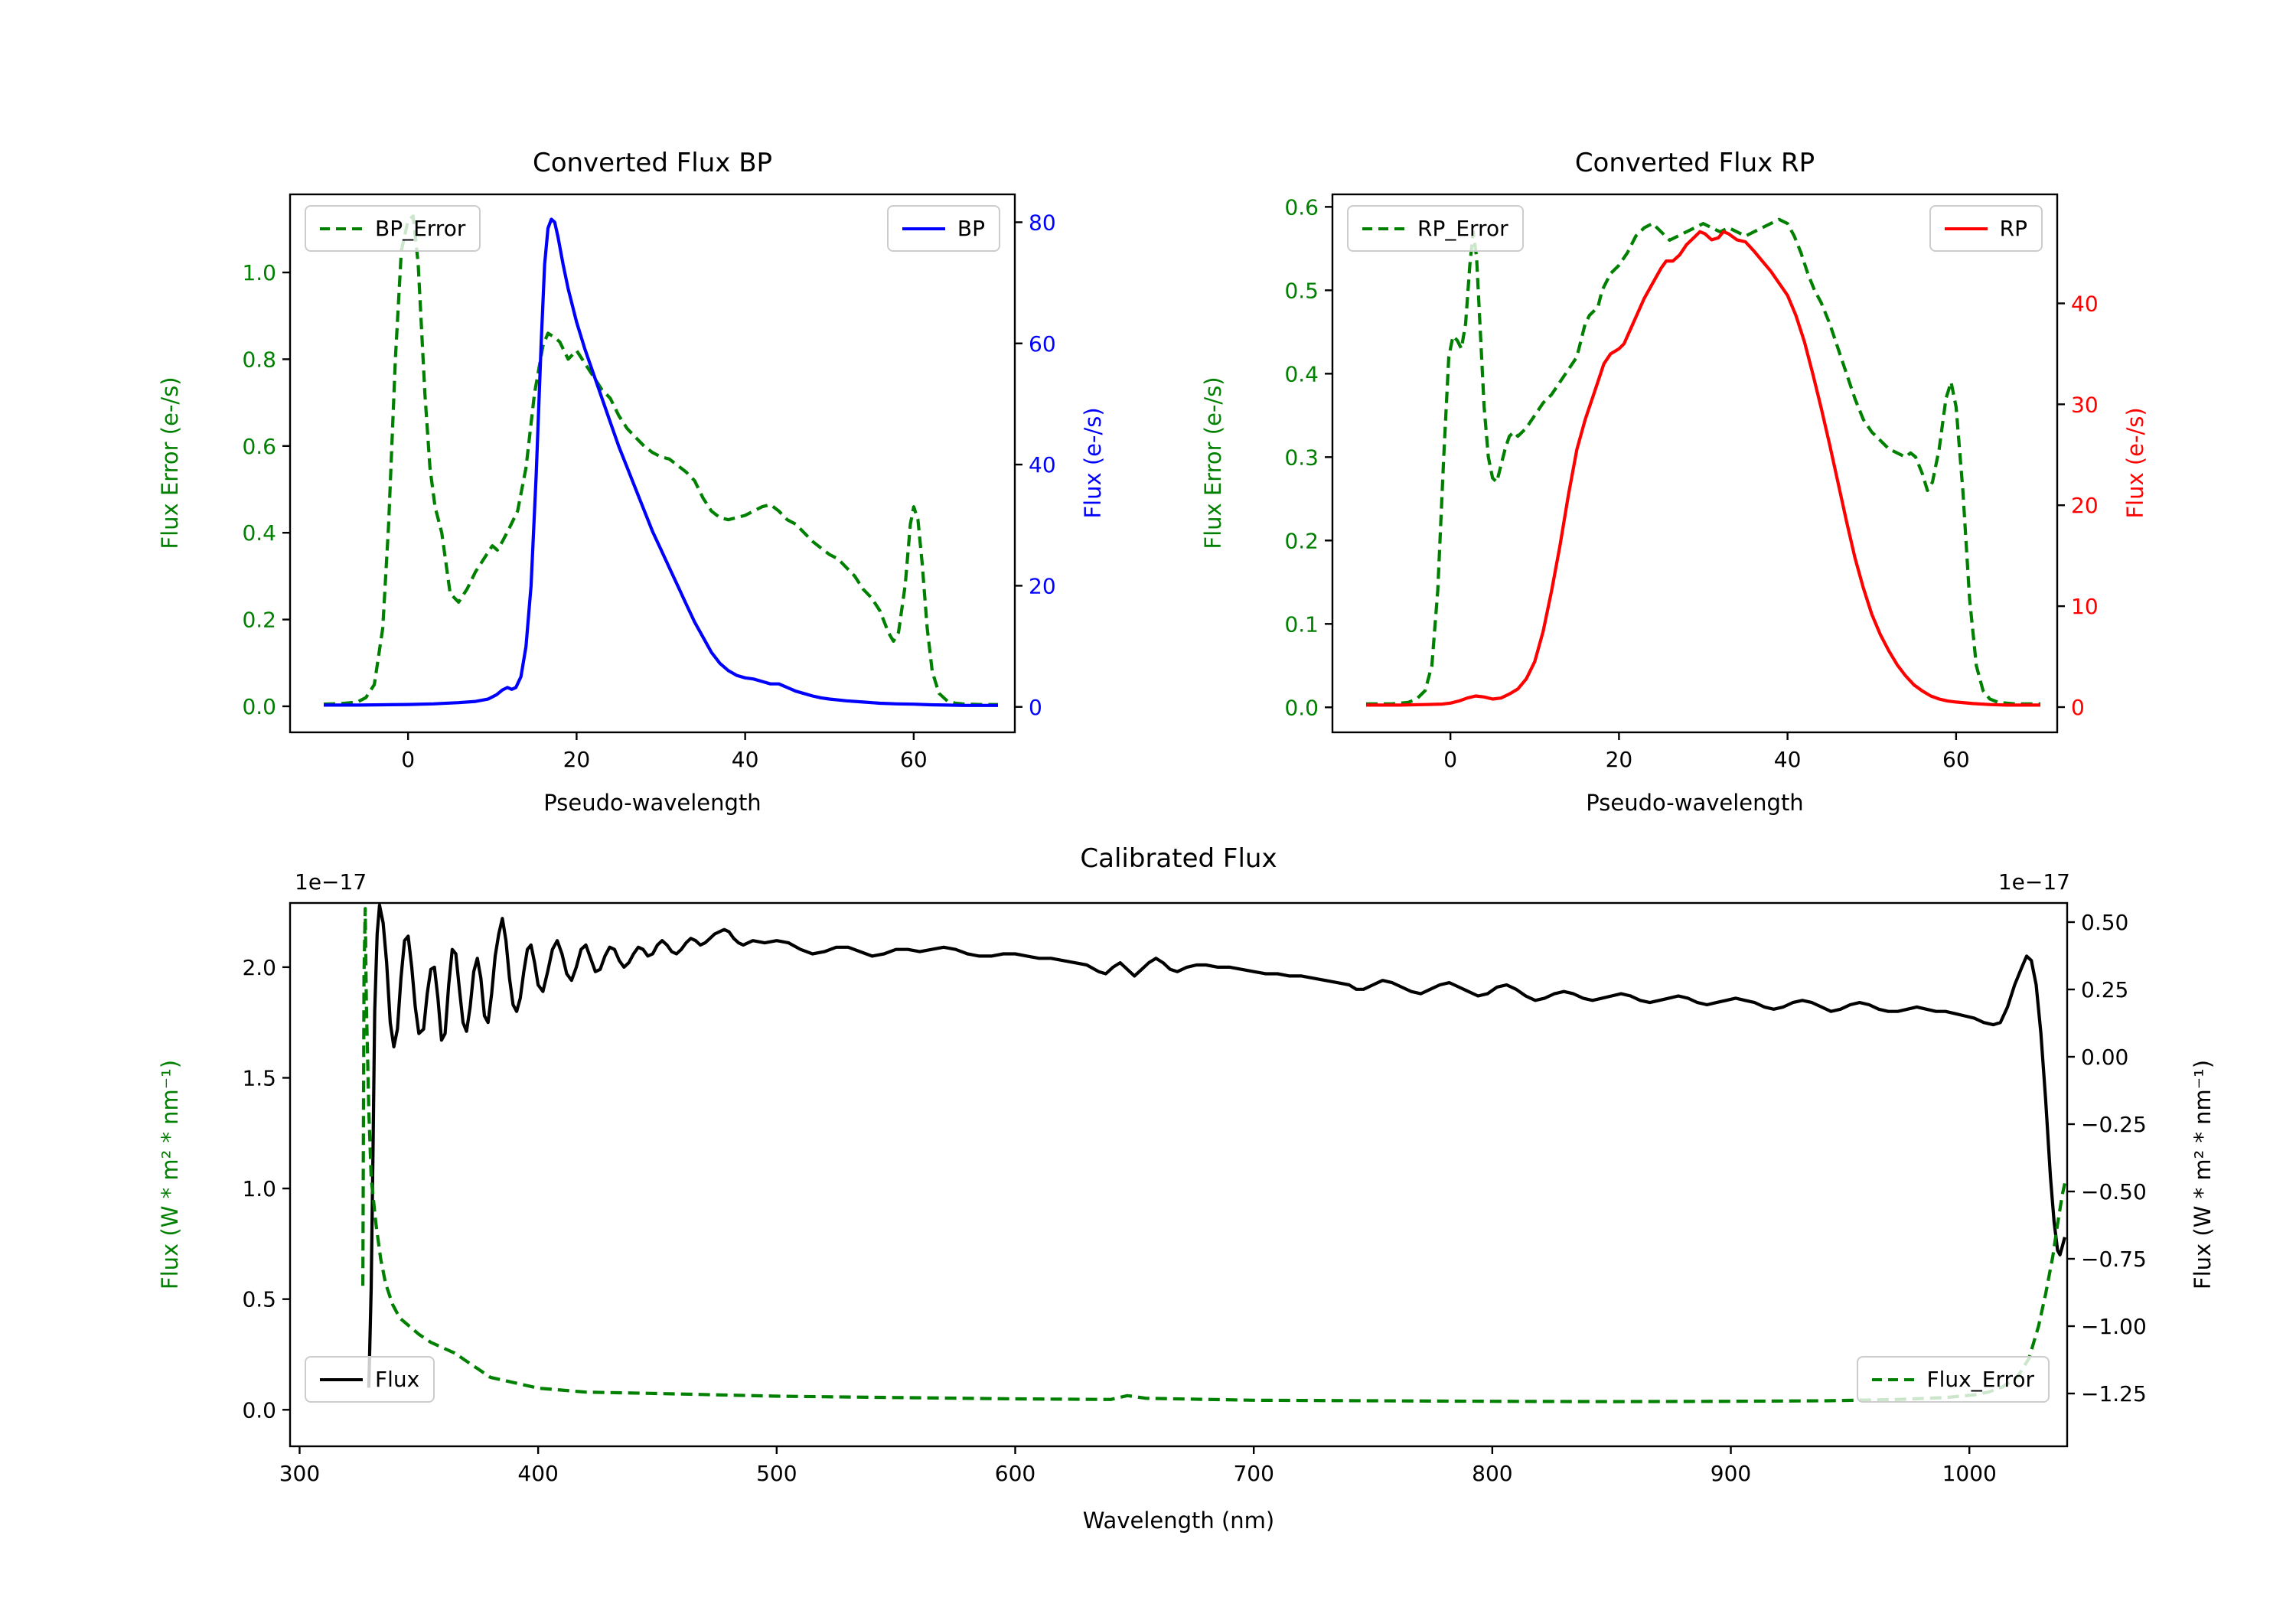 The width and height of the screenshot is (2296, 1607). I want to click on ylabel-bp-left: Flux Error (e-/s), so click(170, 463).